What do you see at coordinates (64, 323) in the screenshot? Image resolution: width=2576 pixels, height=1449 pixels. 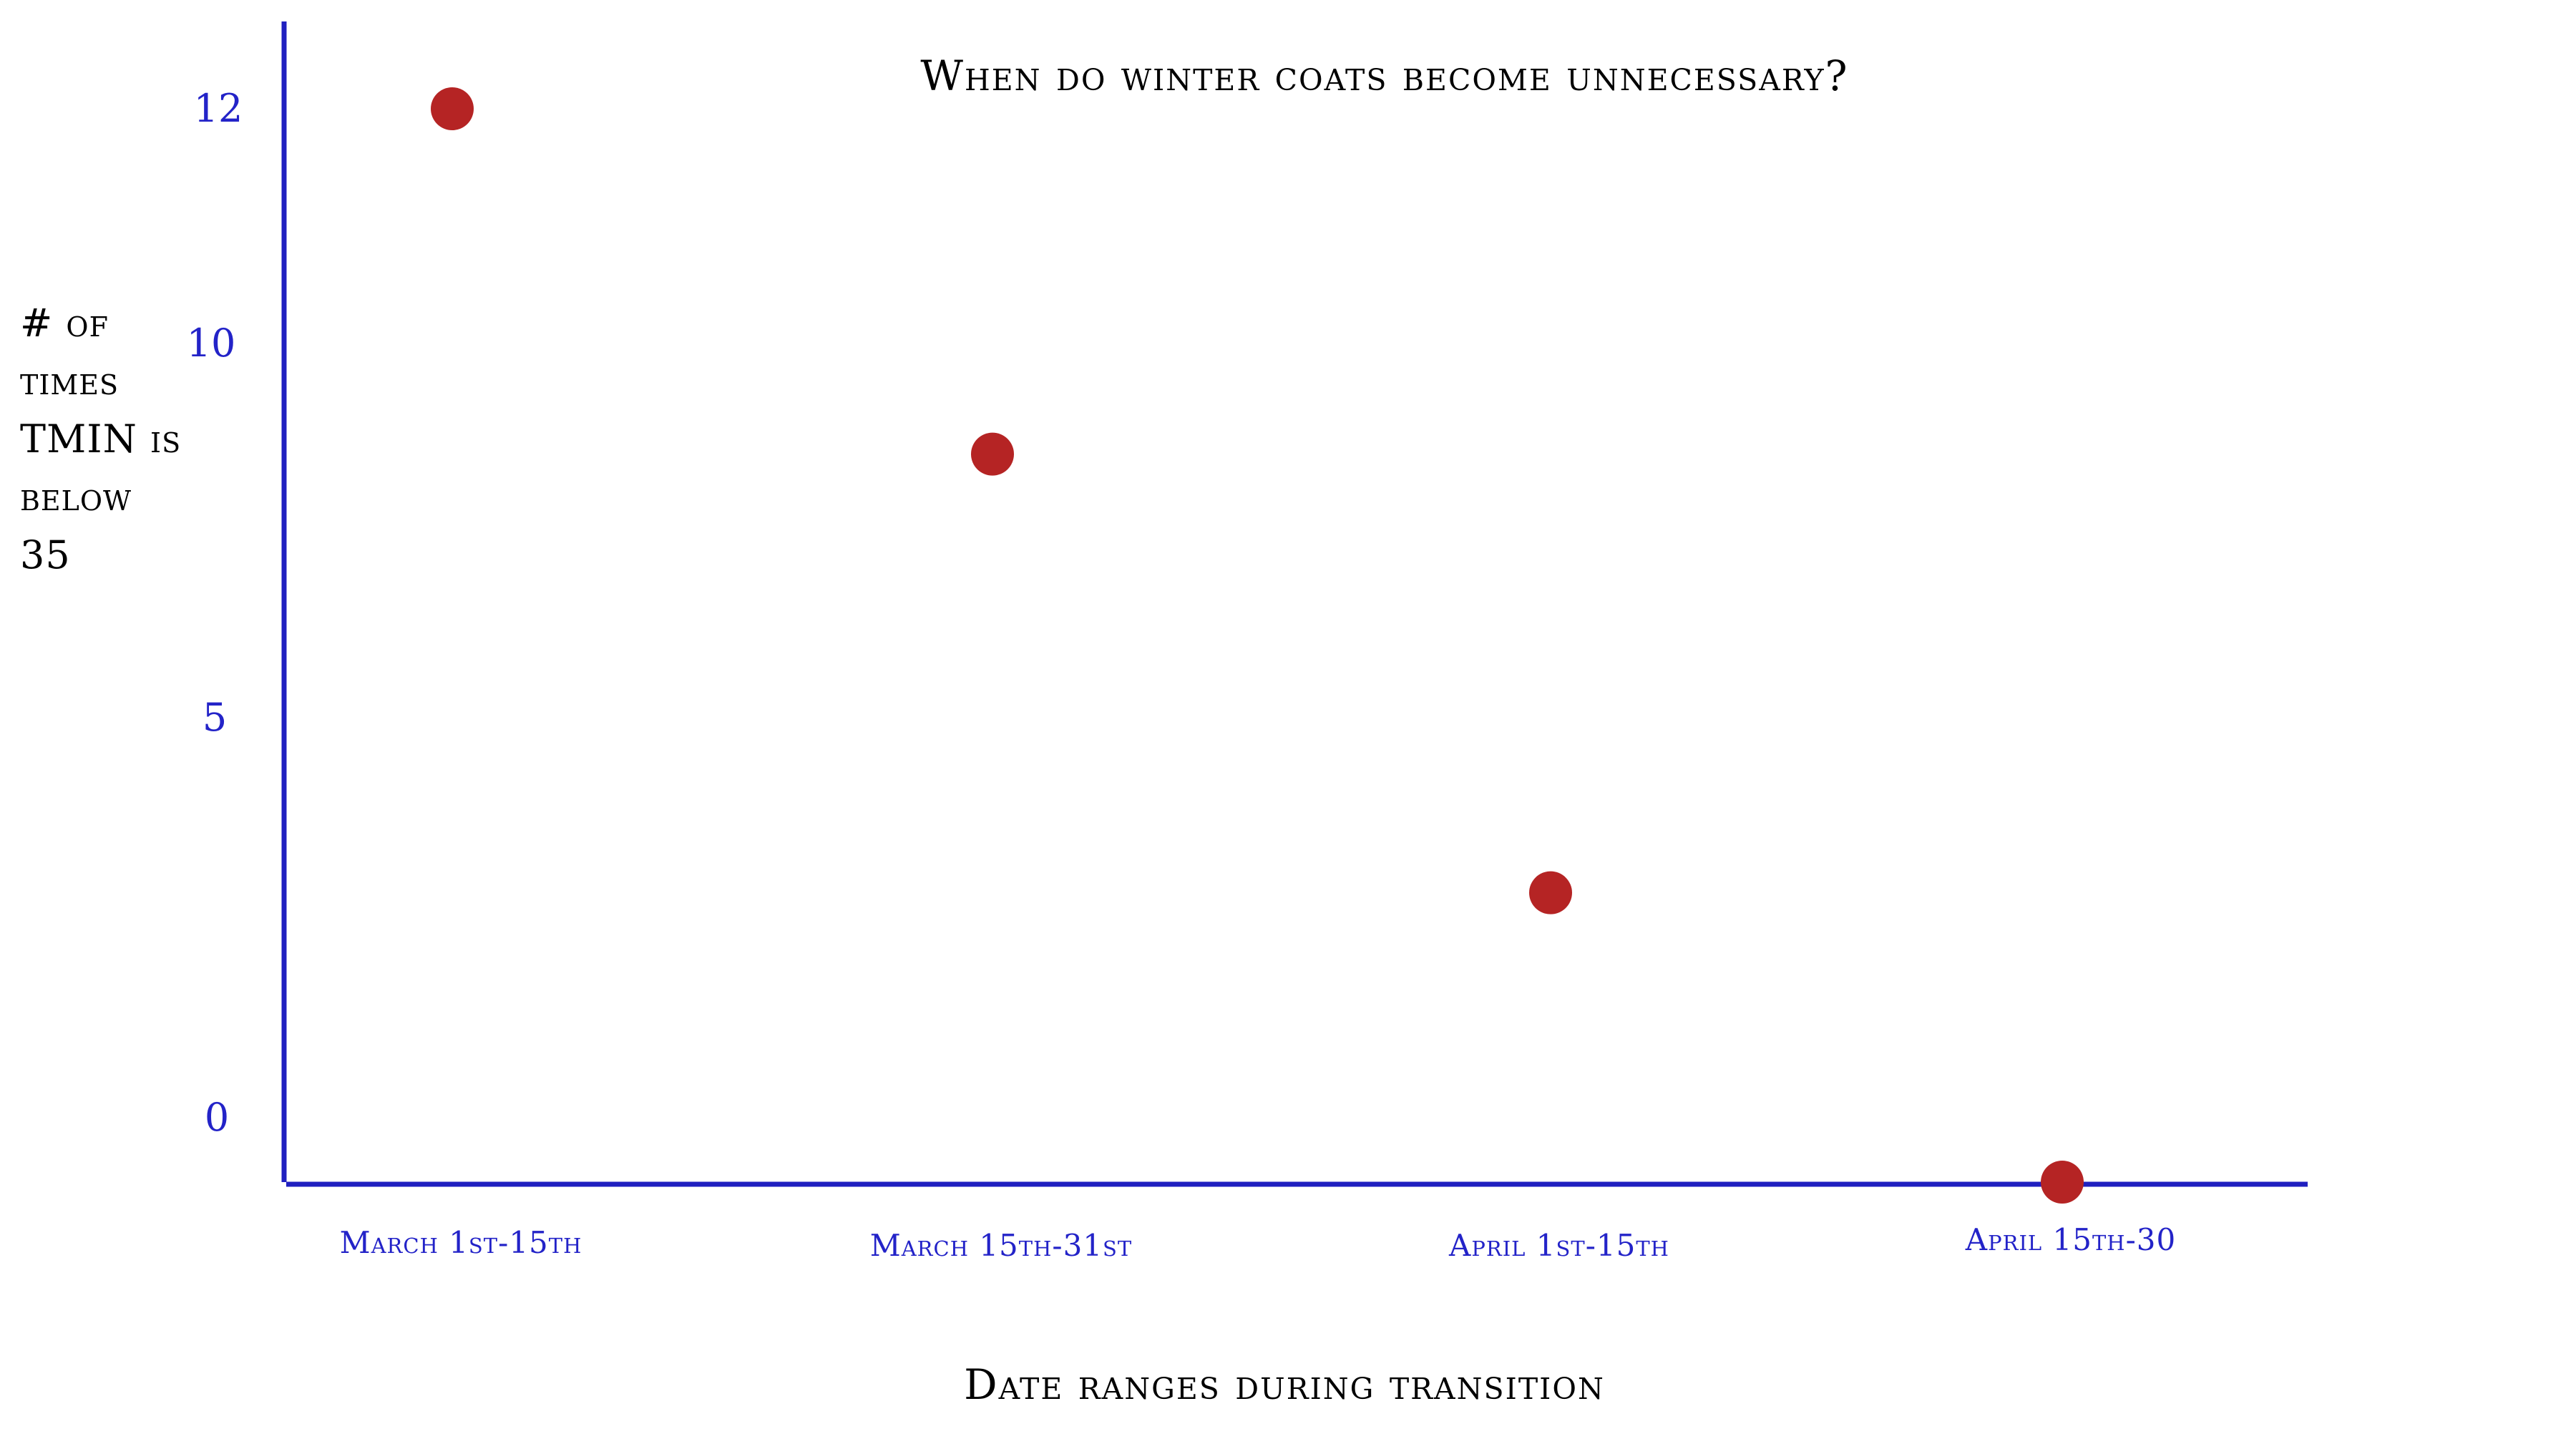 I see `y-axis-label-line: # of` at bounding box center [64, 323].